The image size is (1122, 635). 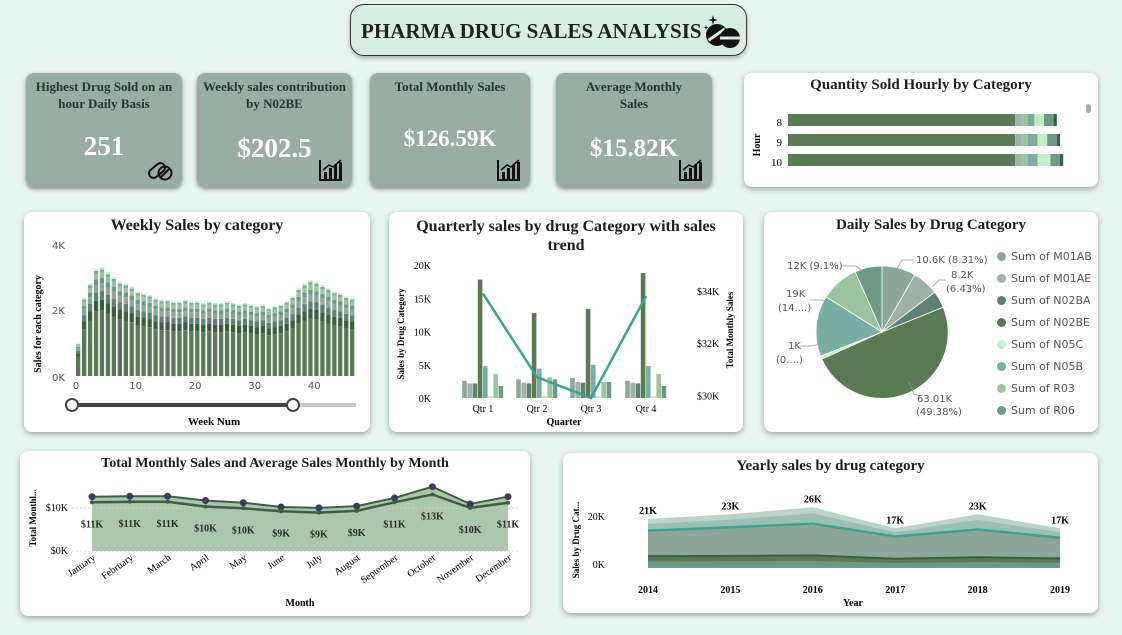 I want to click on yearly-xtick: 2016, so click(x=813, y=590).